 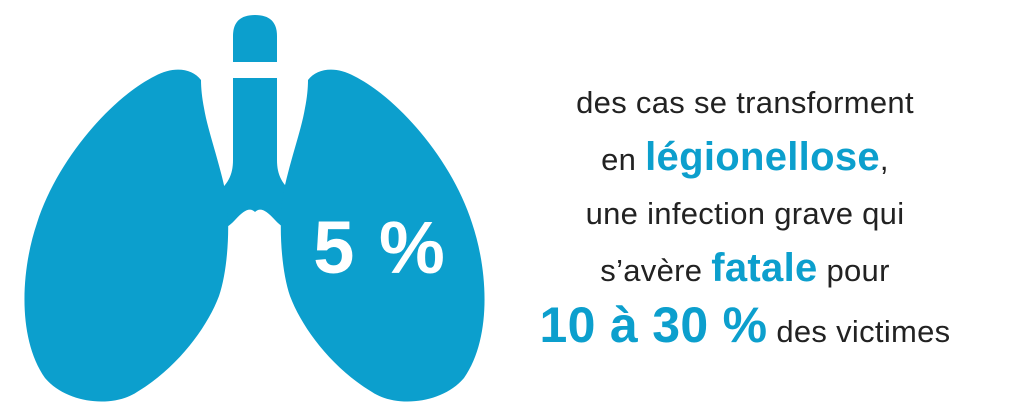 I want to click on caption-line-1-text: des cas se transforment, so click(x=745, y=102).